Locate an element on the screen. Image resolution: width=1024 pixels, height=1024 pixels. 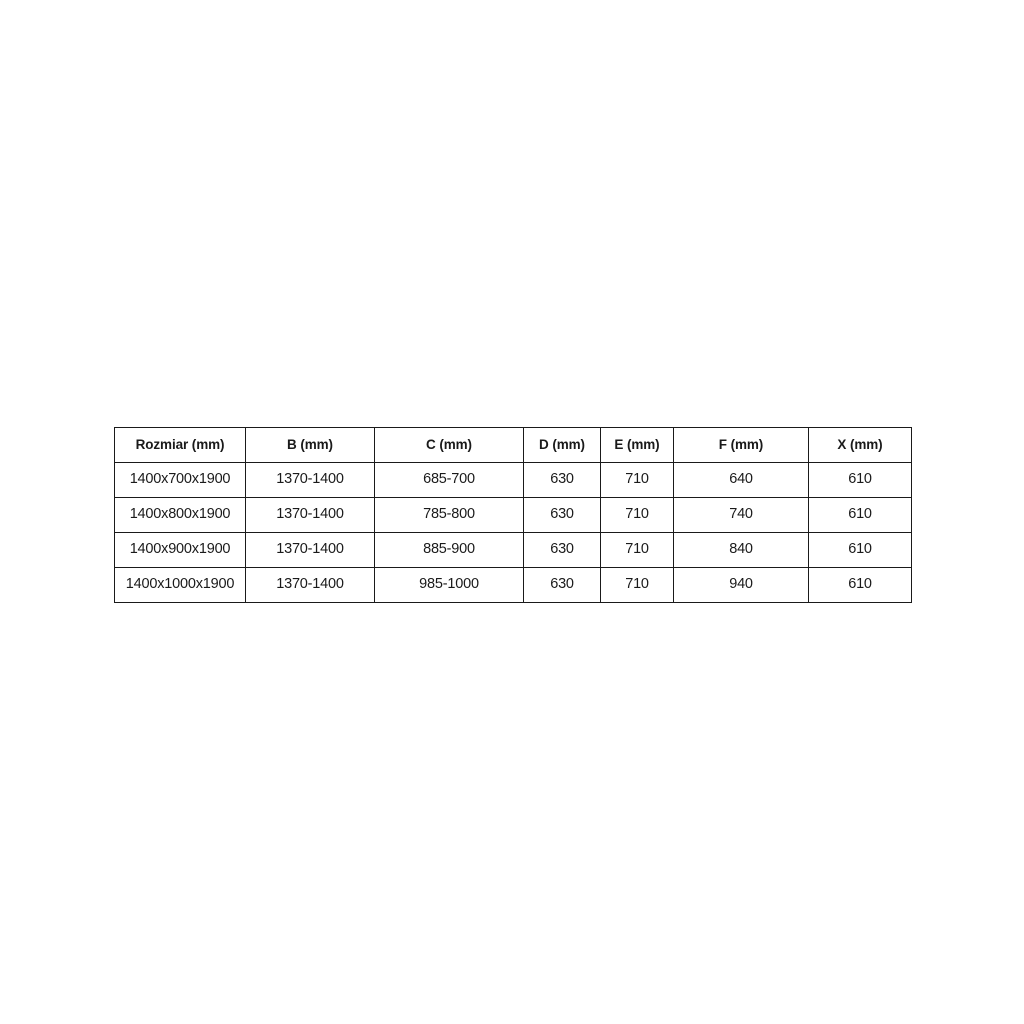
column-header-x: X (mm) is located at coordinates (860, 445).